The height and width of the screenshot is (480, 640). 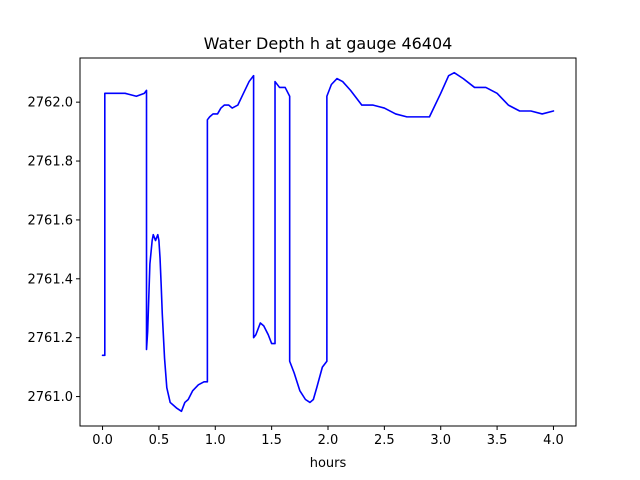 What do you see at coordinates (51, 103) in the screenshot?
I see `y-tick-label: 2762.0` at bounding box center [51, 103].